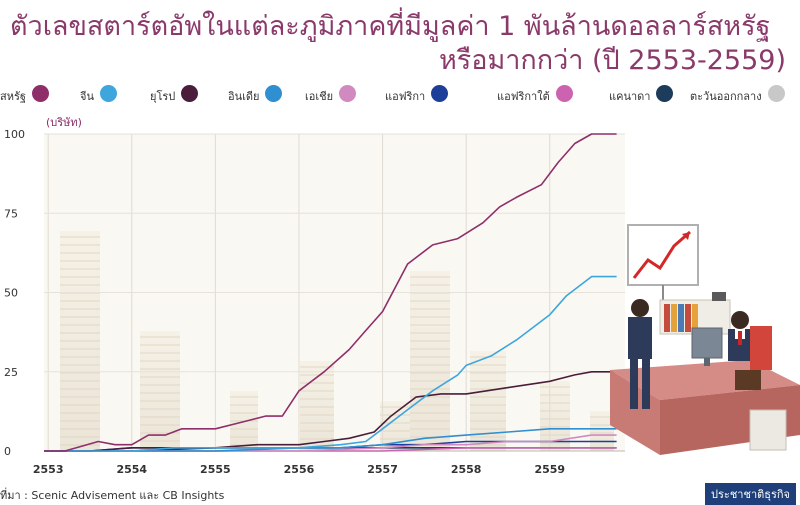 This screenshot has height=505, width=800. I want to click on x-tick-label: 2555, so click(215, 469).